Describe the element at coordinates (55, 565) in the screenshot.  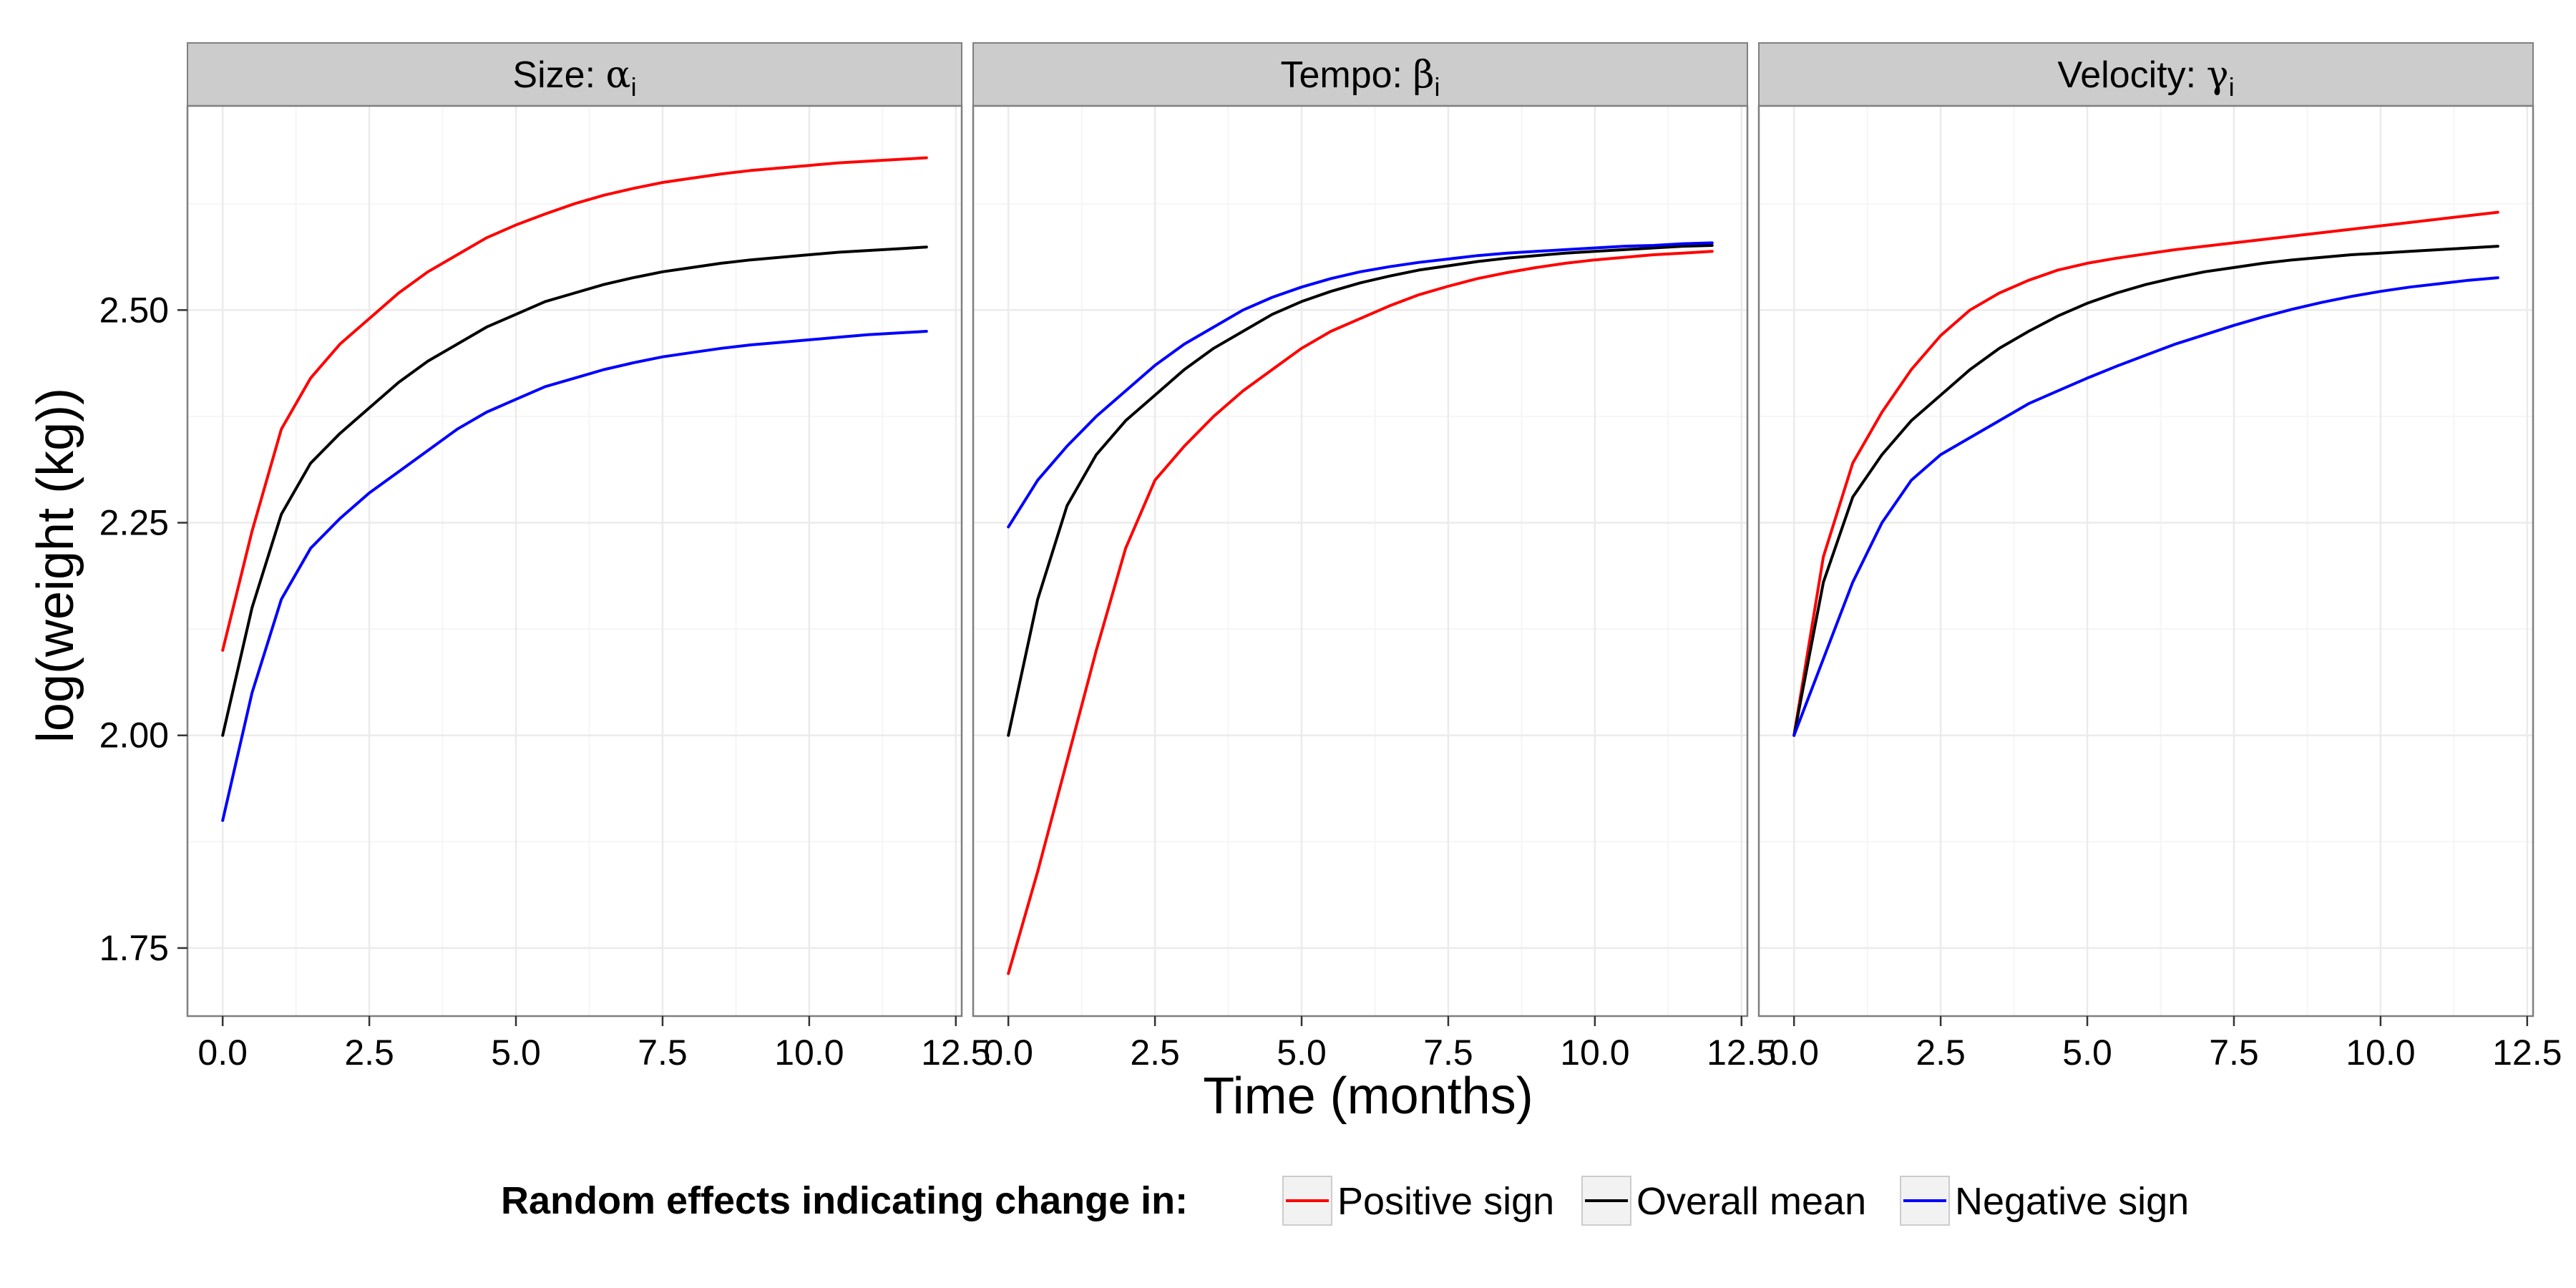
I see `y-axis-title: log(weight (kg))` at that location.